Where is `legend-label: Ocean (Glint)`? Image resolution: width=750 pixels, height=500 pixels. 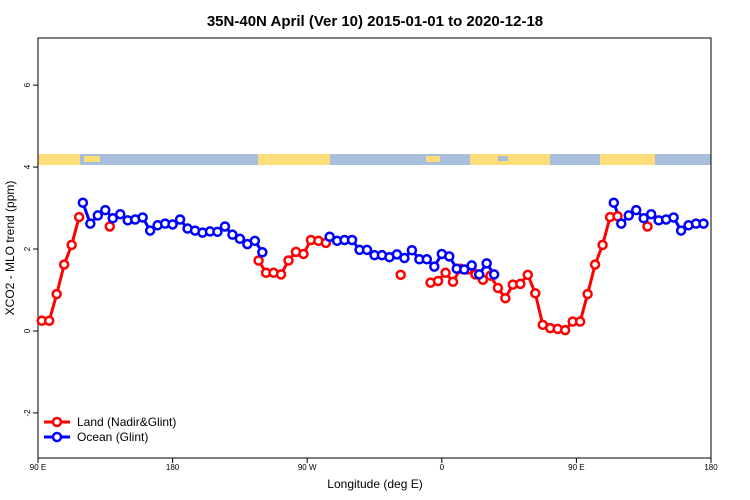 legend-label: Ocean (Glint) is located at coordinates (112, 437).